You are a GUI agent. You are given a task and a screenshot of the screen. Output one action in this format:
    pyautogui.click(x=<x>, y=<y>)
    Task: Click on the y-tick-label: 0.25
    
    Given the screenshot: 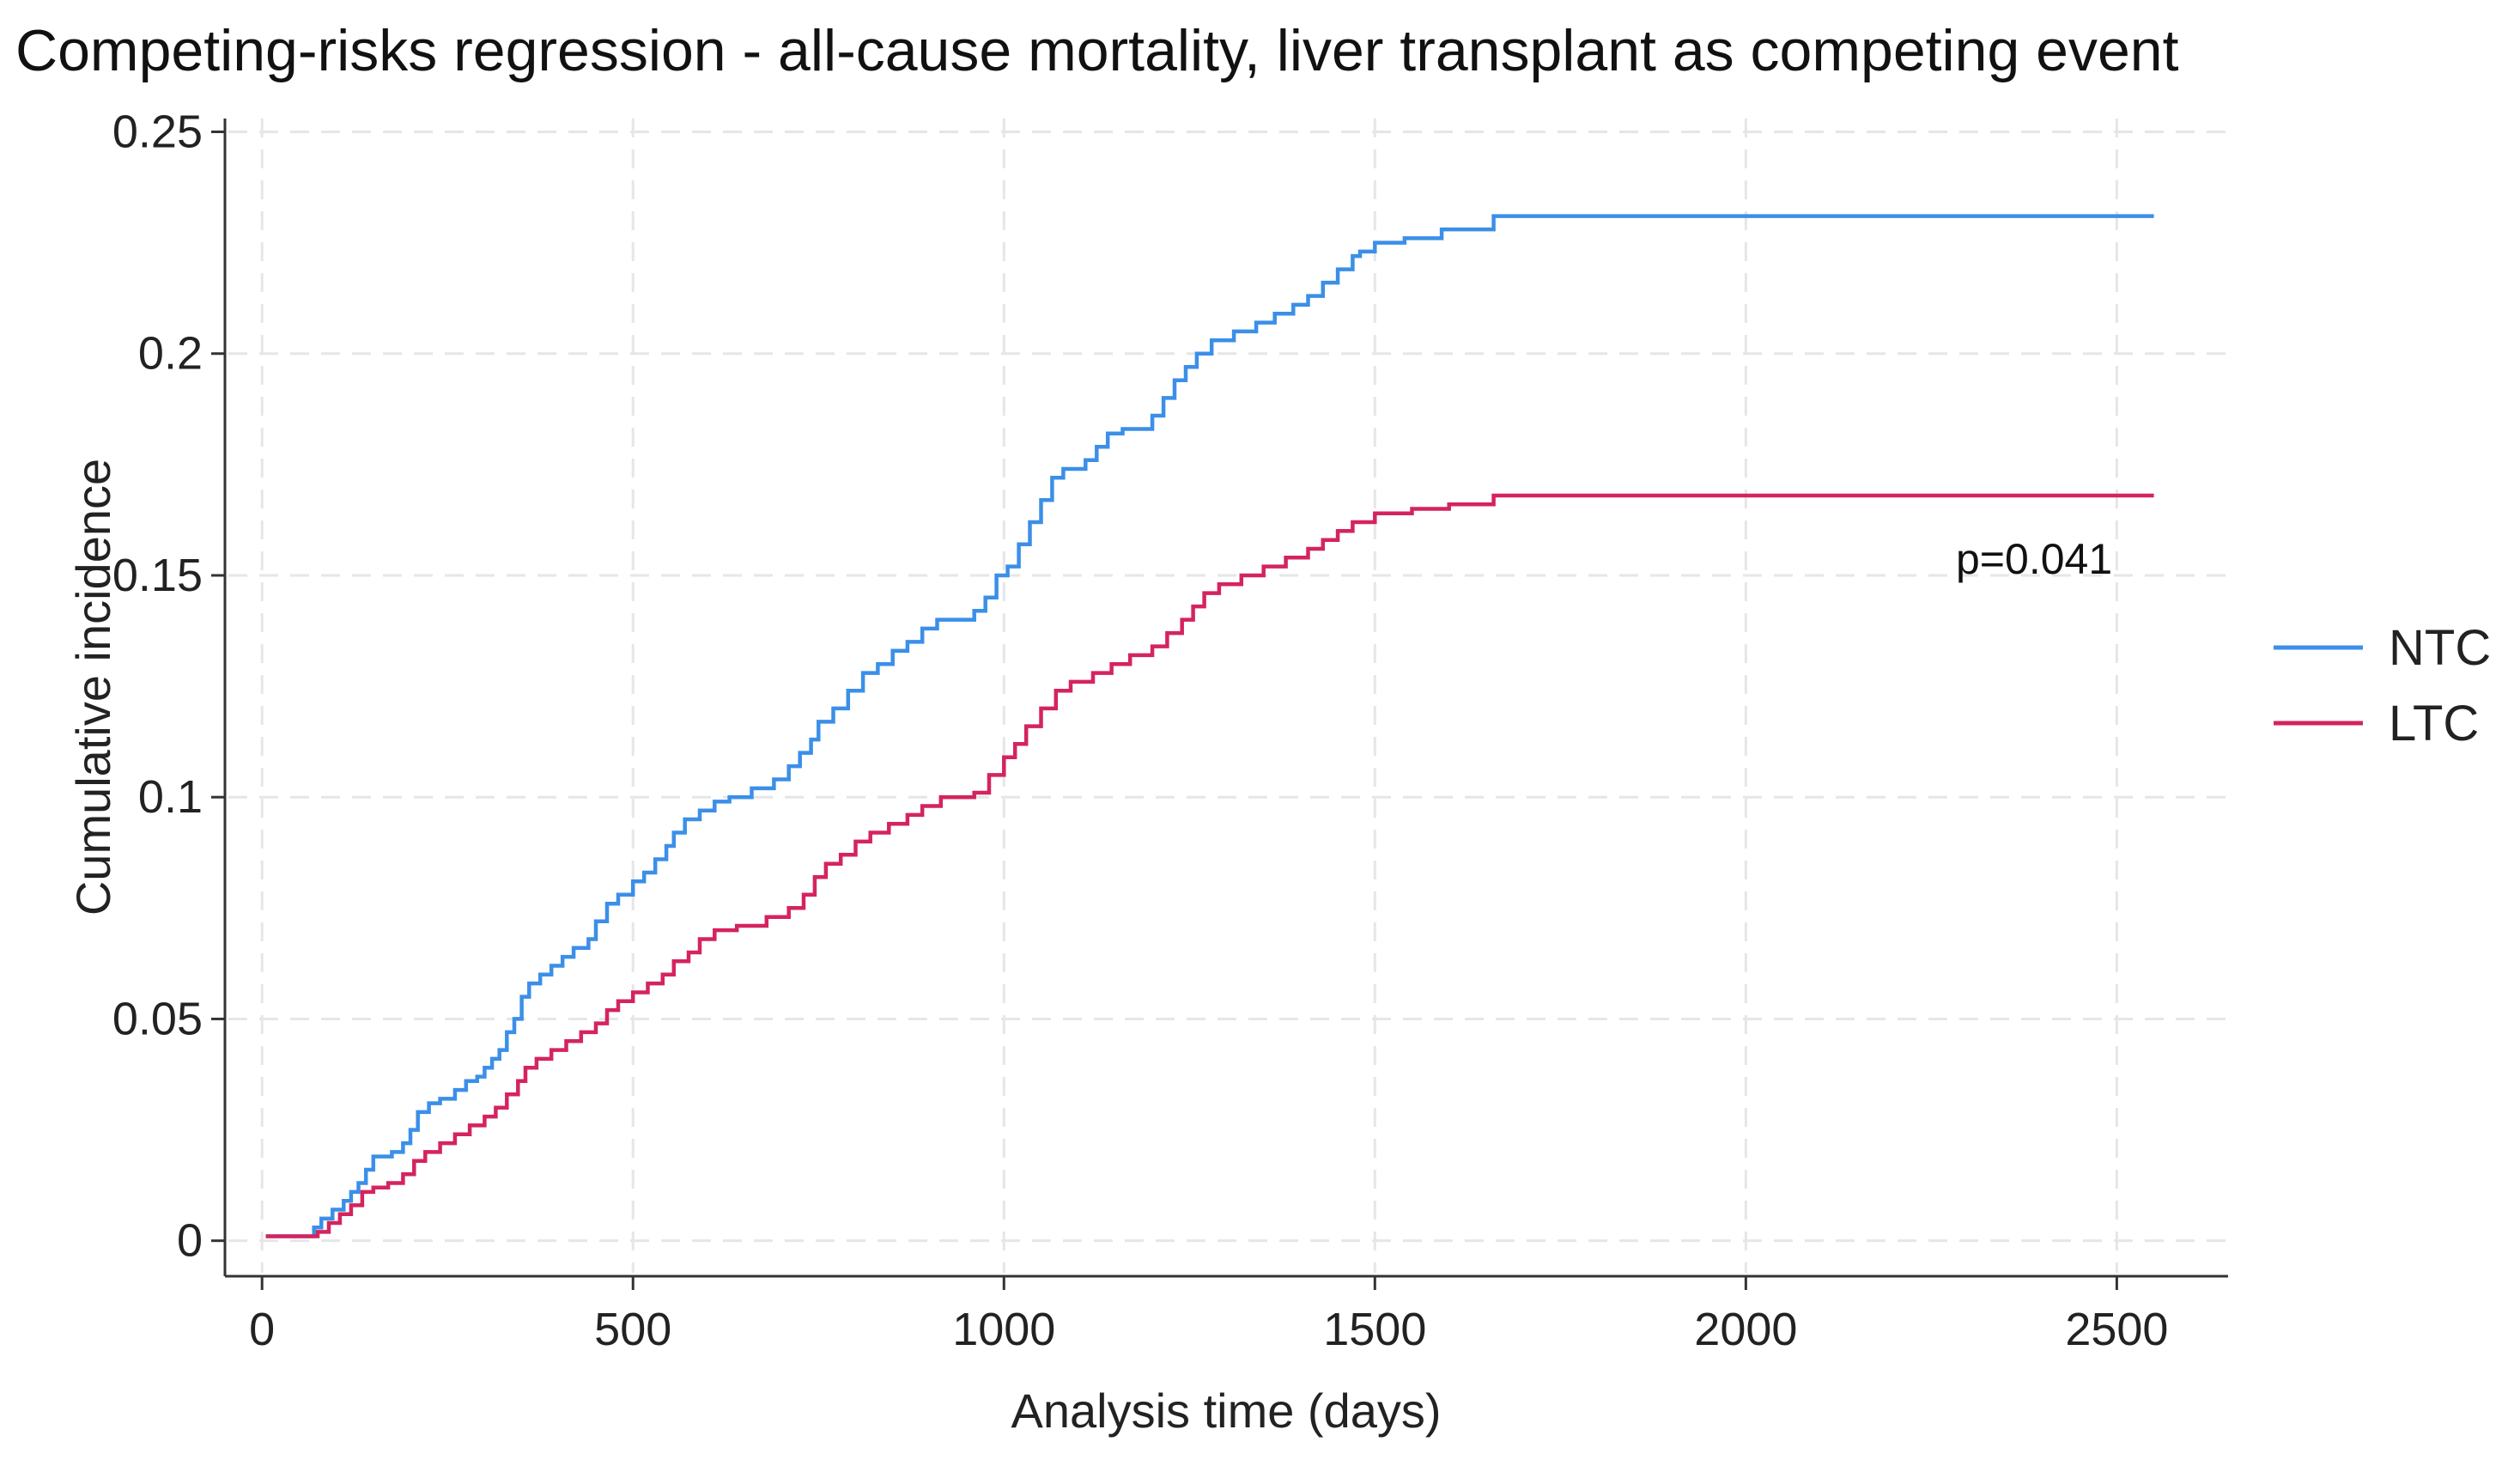 What is the action you would take?
    pyautogui.click(x=157, y=131)
    